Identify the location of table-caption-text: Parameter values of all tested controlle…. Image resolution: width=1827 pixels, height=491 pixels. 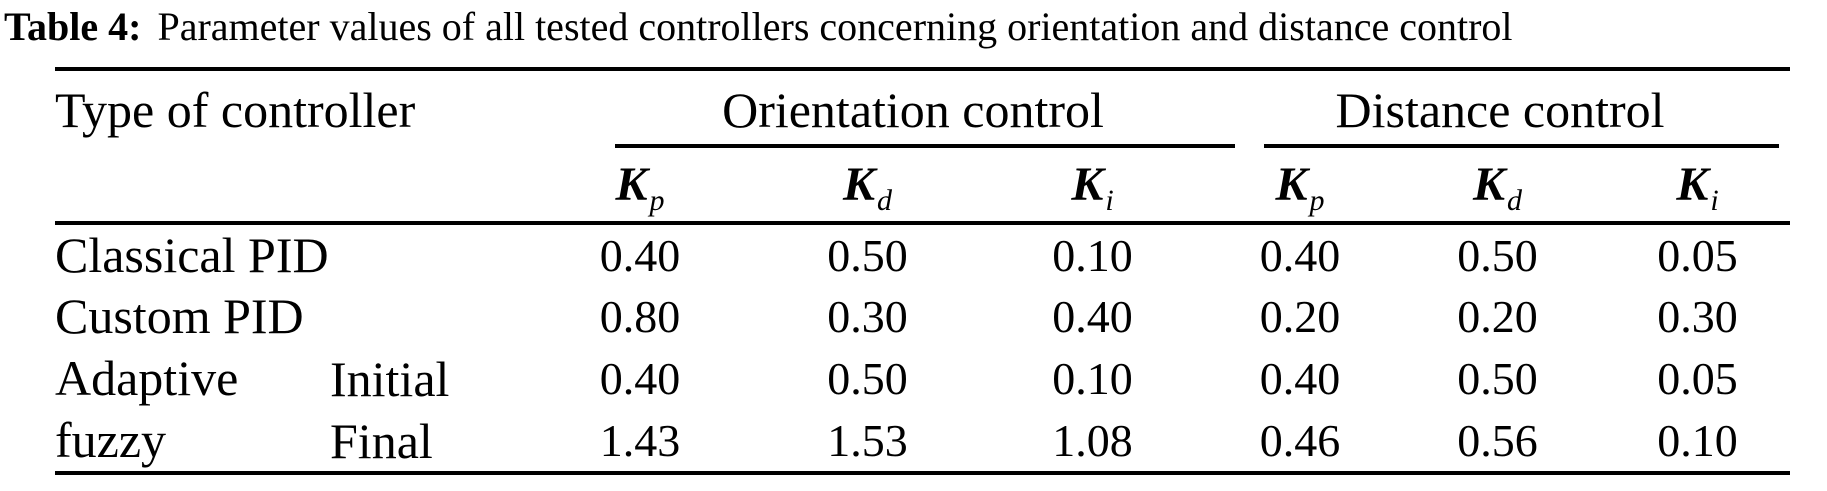
(835, 26).